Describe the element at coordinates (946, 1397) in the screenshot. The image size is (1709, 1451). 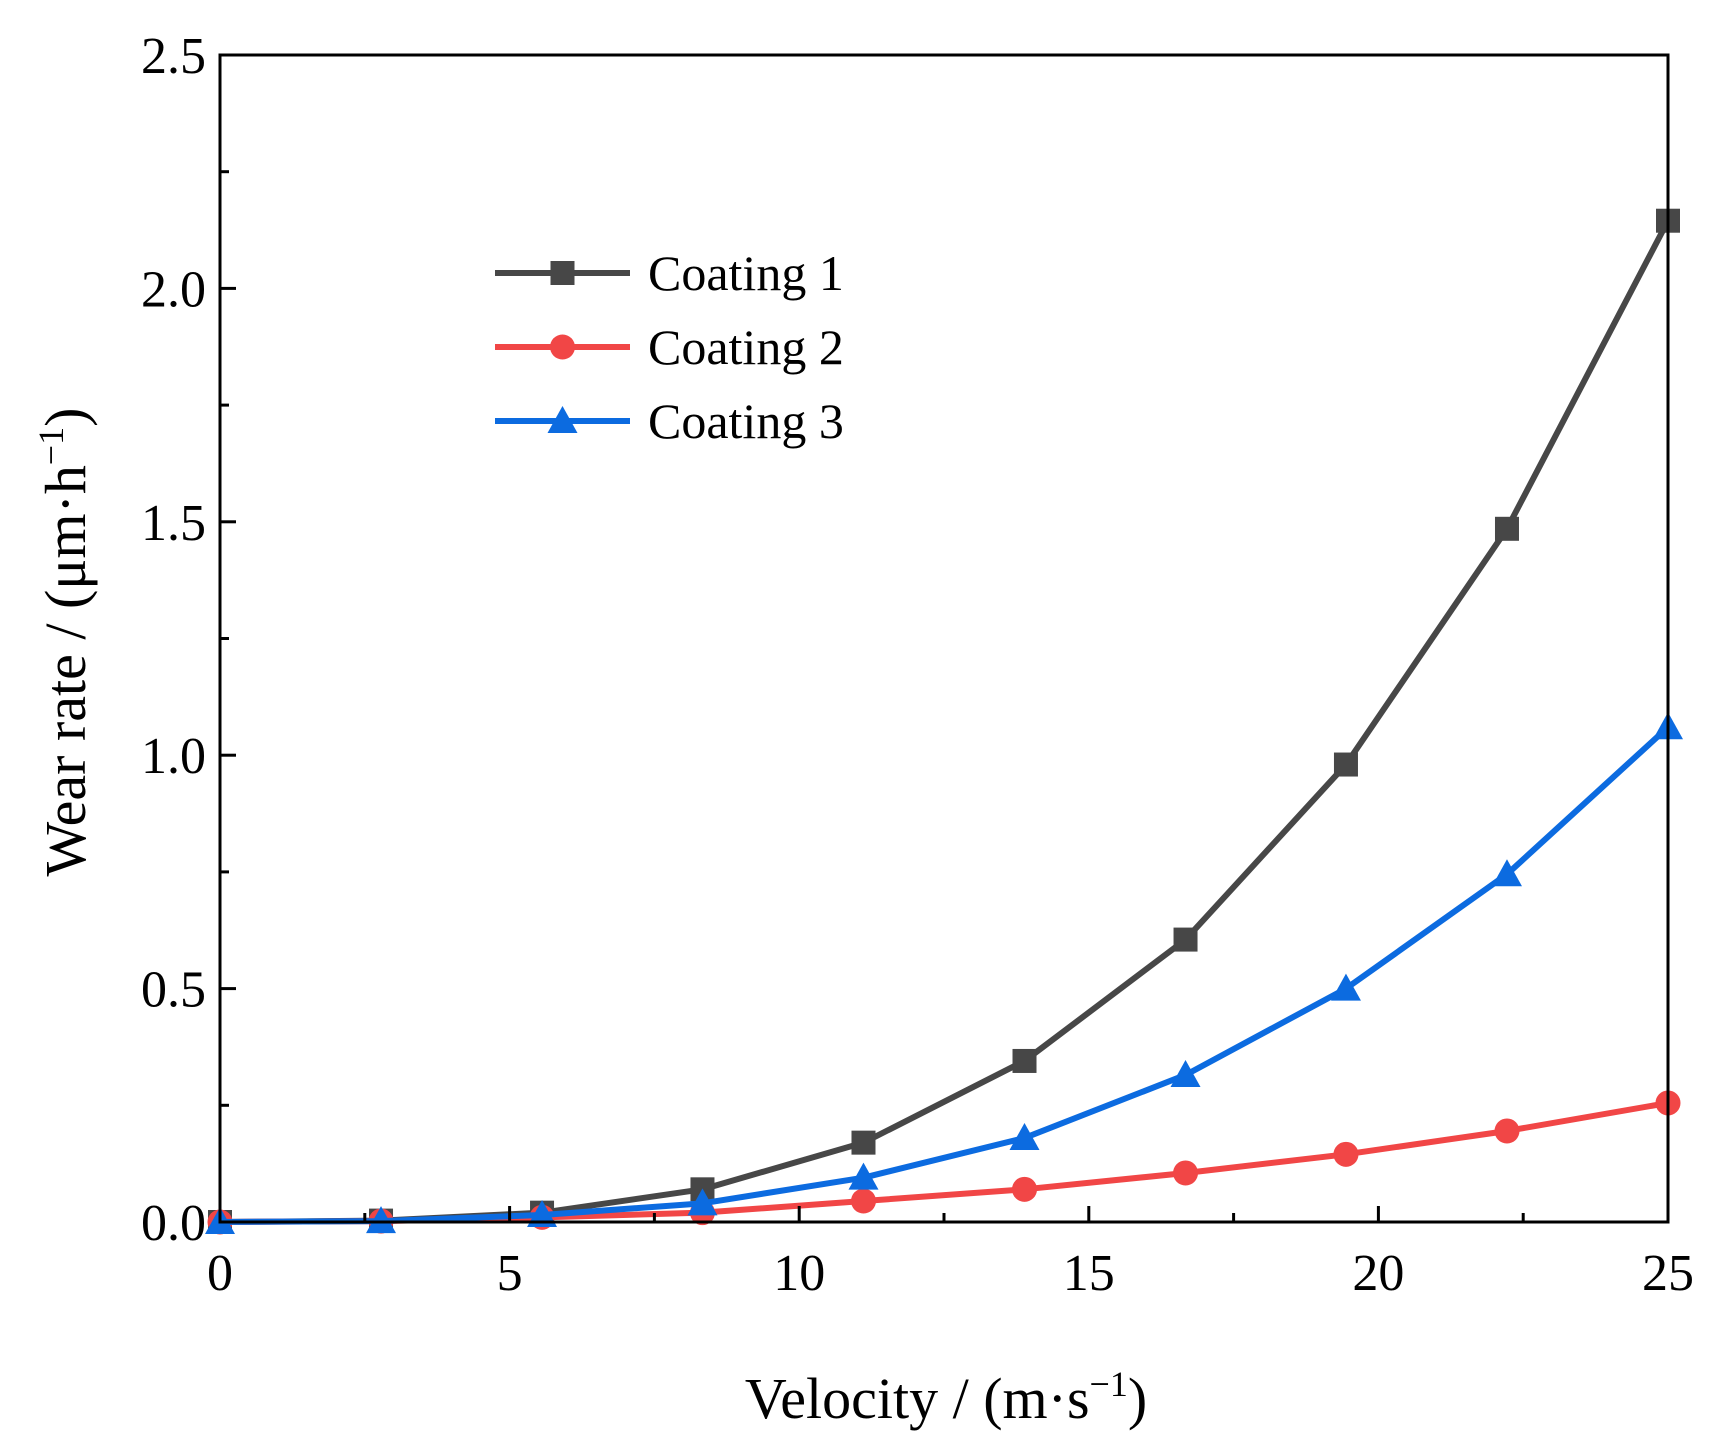
I see `x-axis-title: Velocity / (m·s−1)` at that location.